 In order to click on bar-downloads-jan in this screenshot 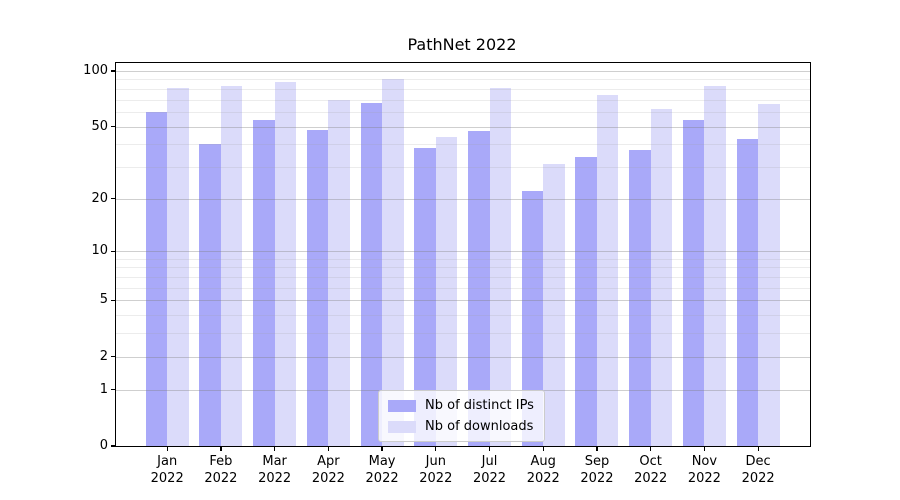, I will do `click(178, 266)`.